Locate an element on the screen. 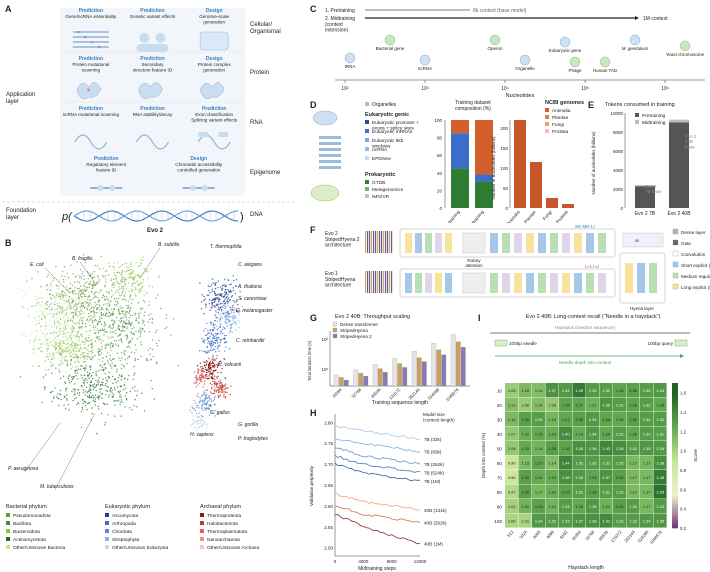 Image resolution: width=710 pixels, height=572 pixels. heatmap-value: 1.34 is located at coordinates (647, 521).